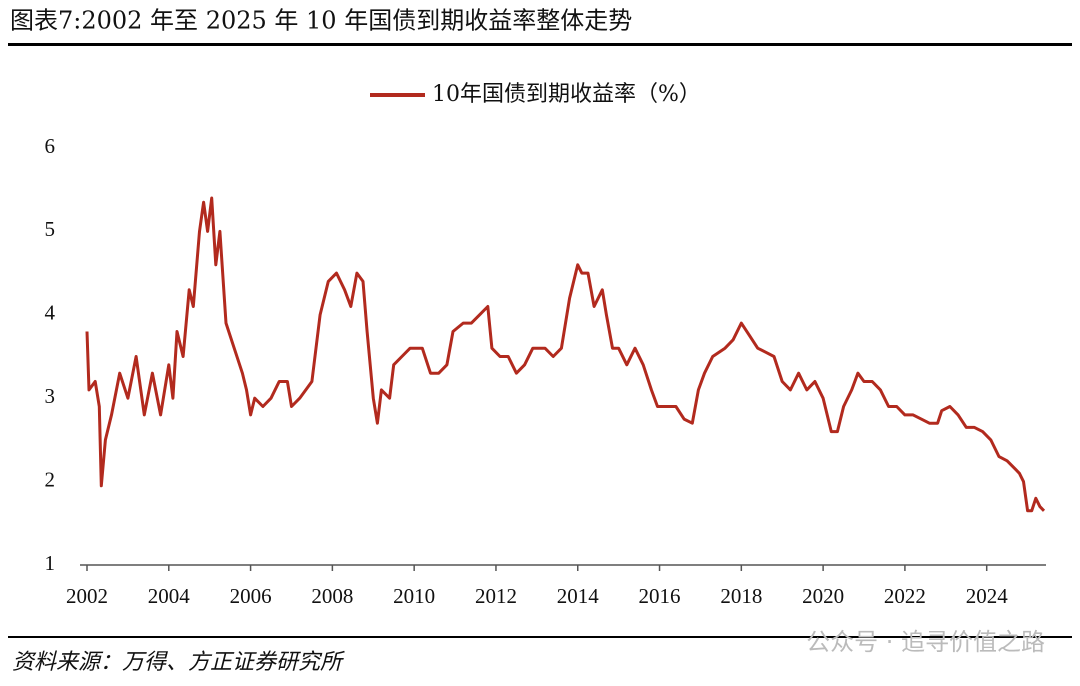 The width and height of the screenshot is (1080, 686). What do you see at coordinates (50, 229) in the screenshot?
I see `y-tick-label: 5` at bounding box center [50, 229].